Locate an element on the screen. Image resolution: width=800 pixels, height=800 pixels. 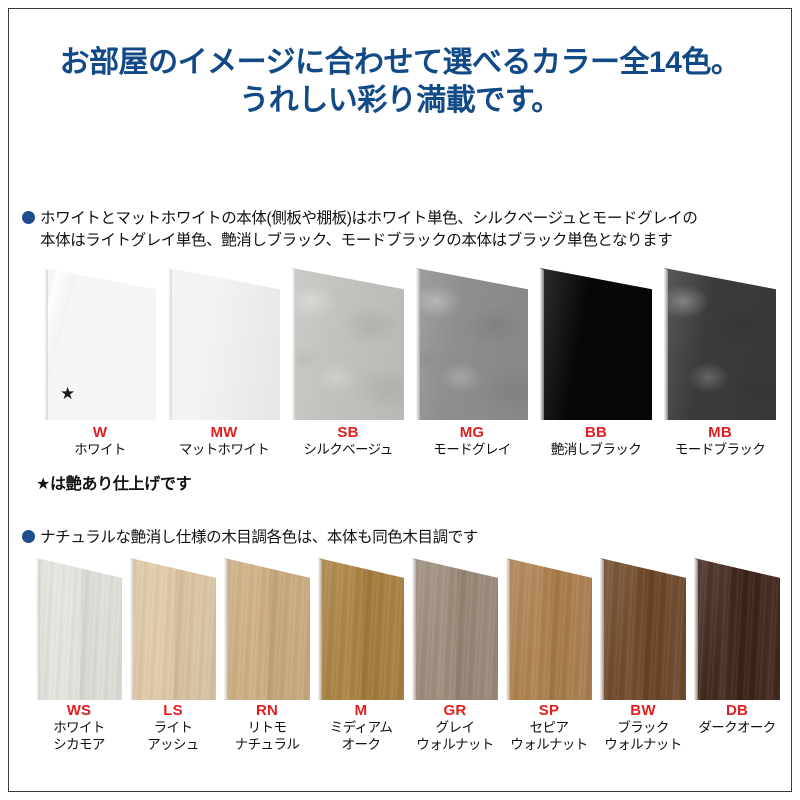
color-swatch-mb is located at coordinates (720, 344).